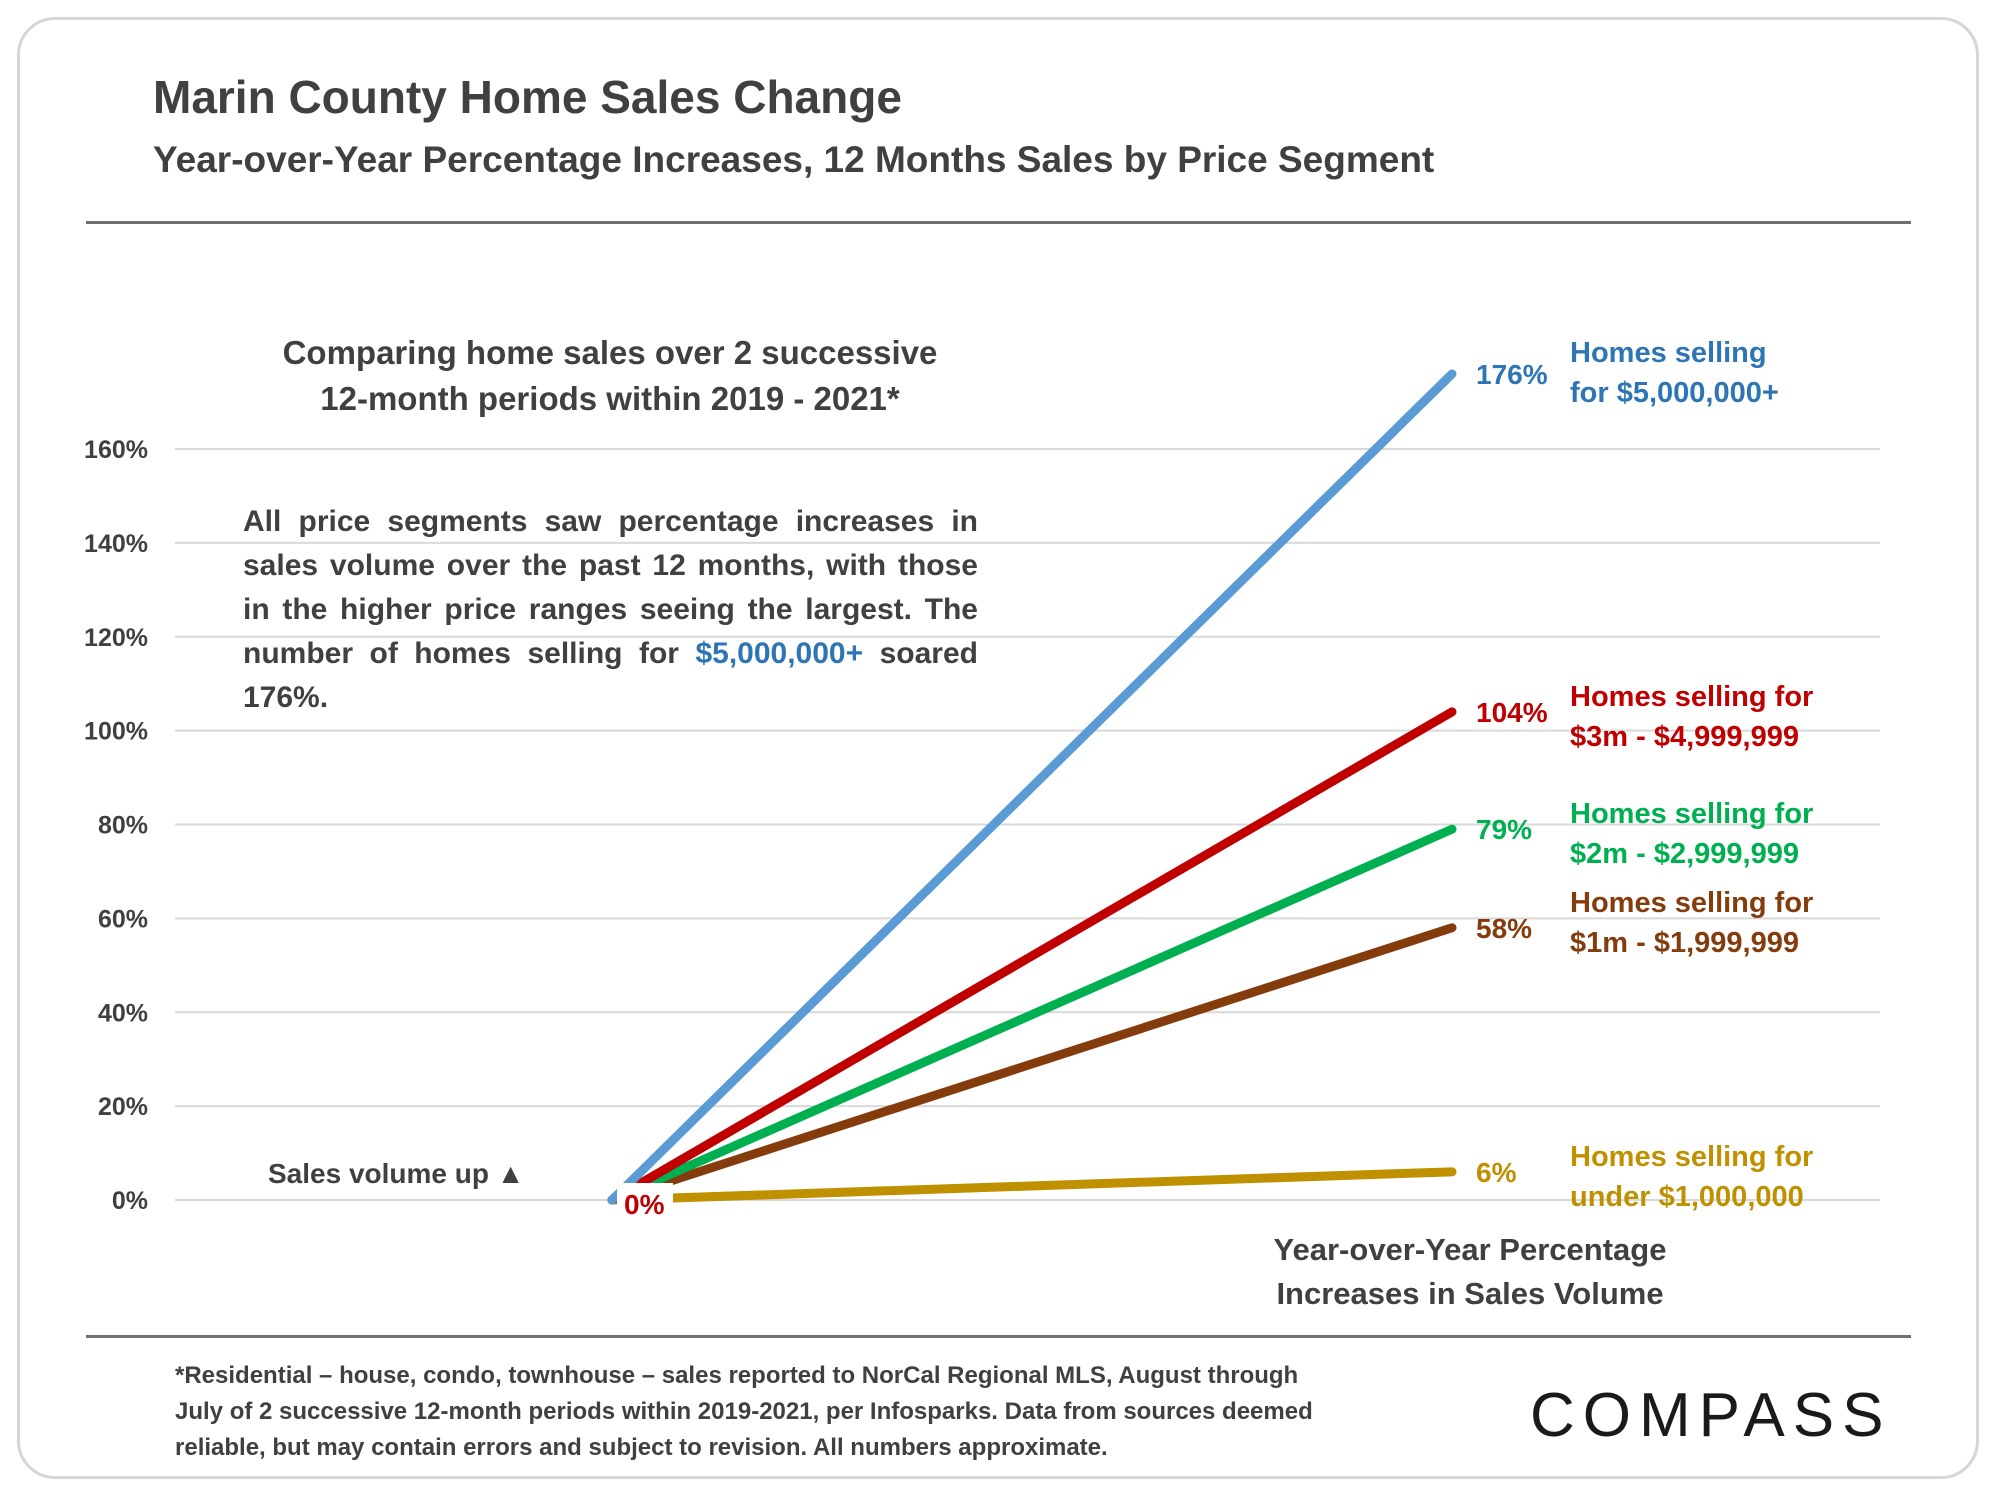 This screenshot has width=2000, height=1500. What do you see at coordinates (116, 544) in the screenshot?
I see `y-tick-label: 140%` at bounding box center [116, 544].